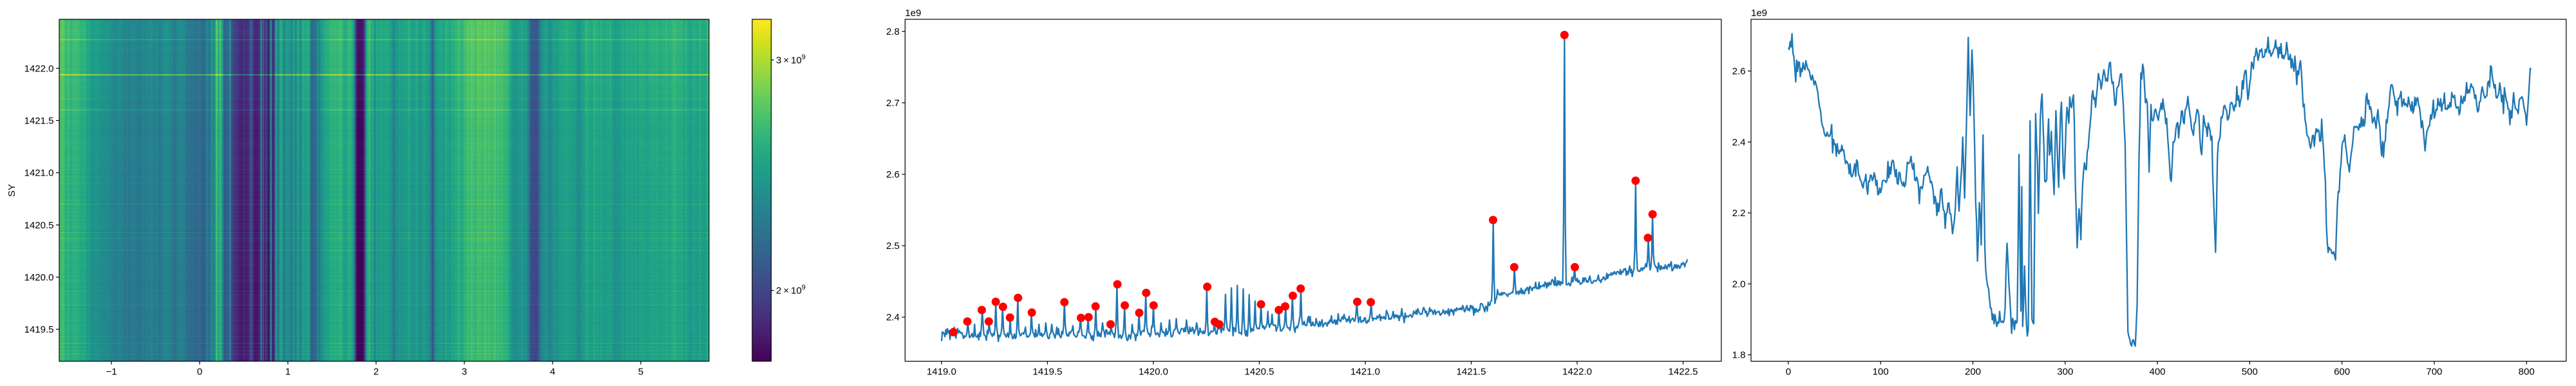  What do you see at coordinates (1739, 213) in the screenshot?
I see `svg-text: 2.2` at bounding box center [1739, 213].